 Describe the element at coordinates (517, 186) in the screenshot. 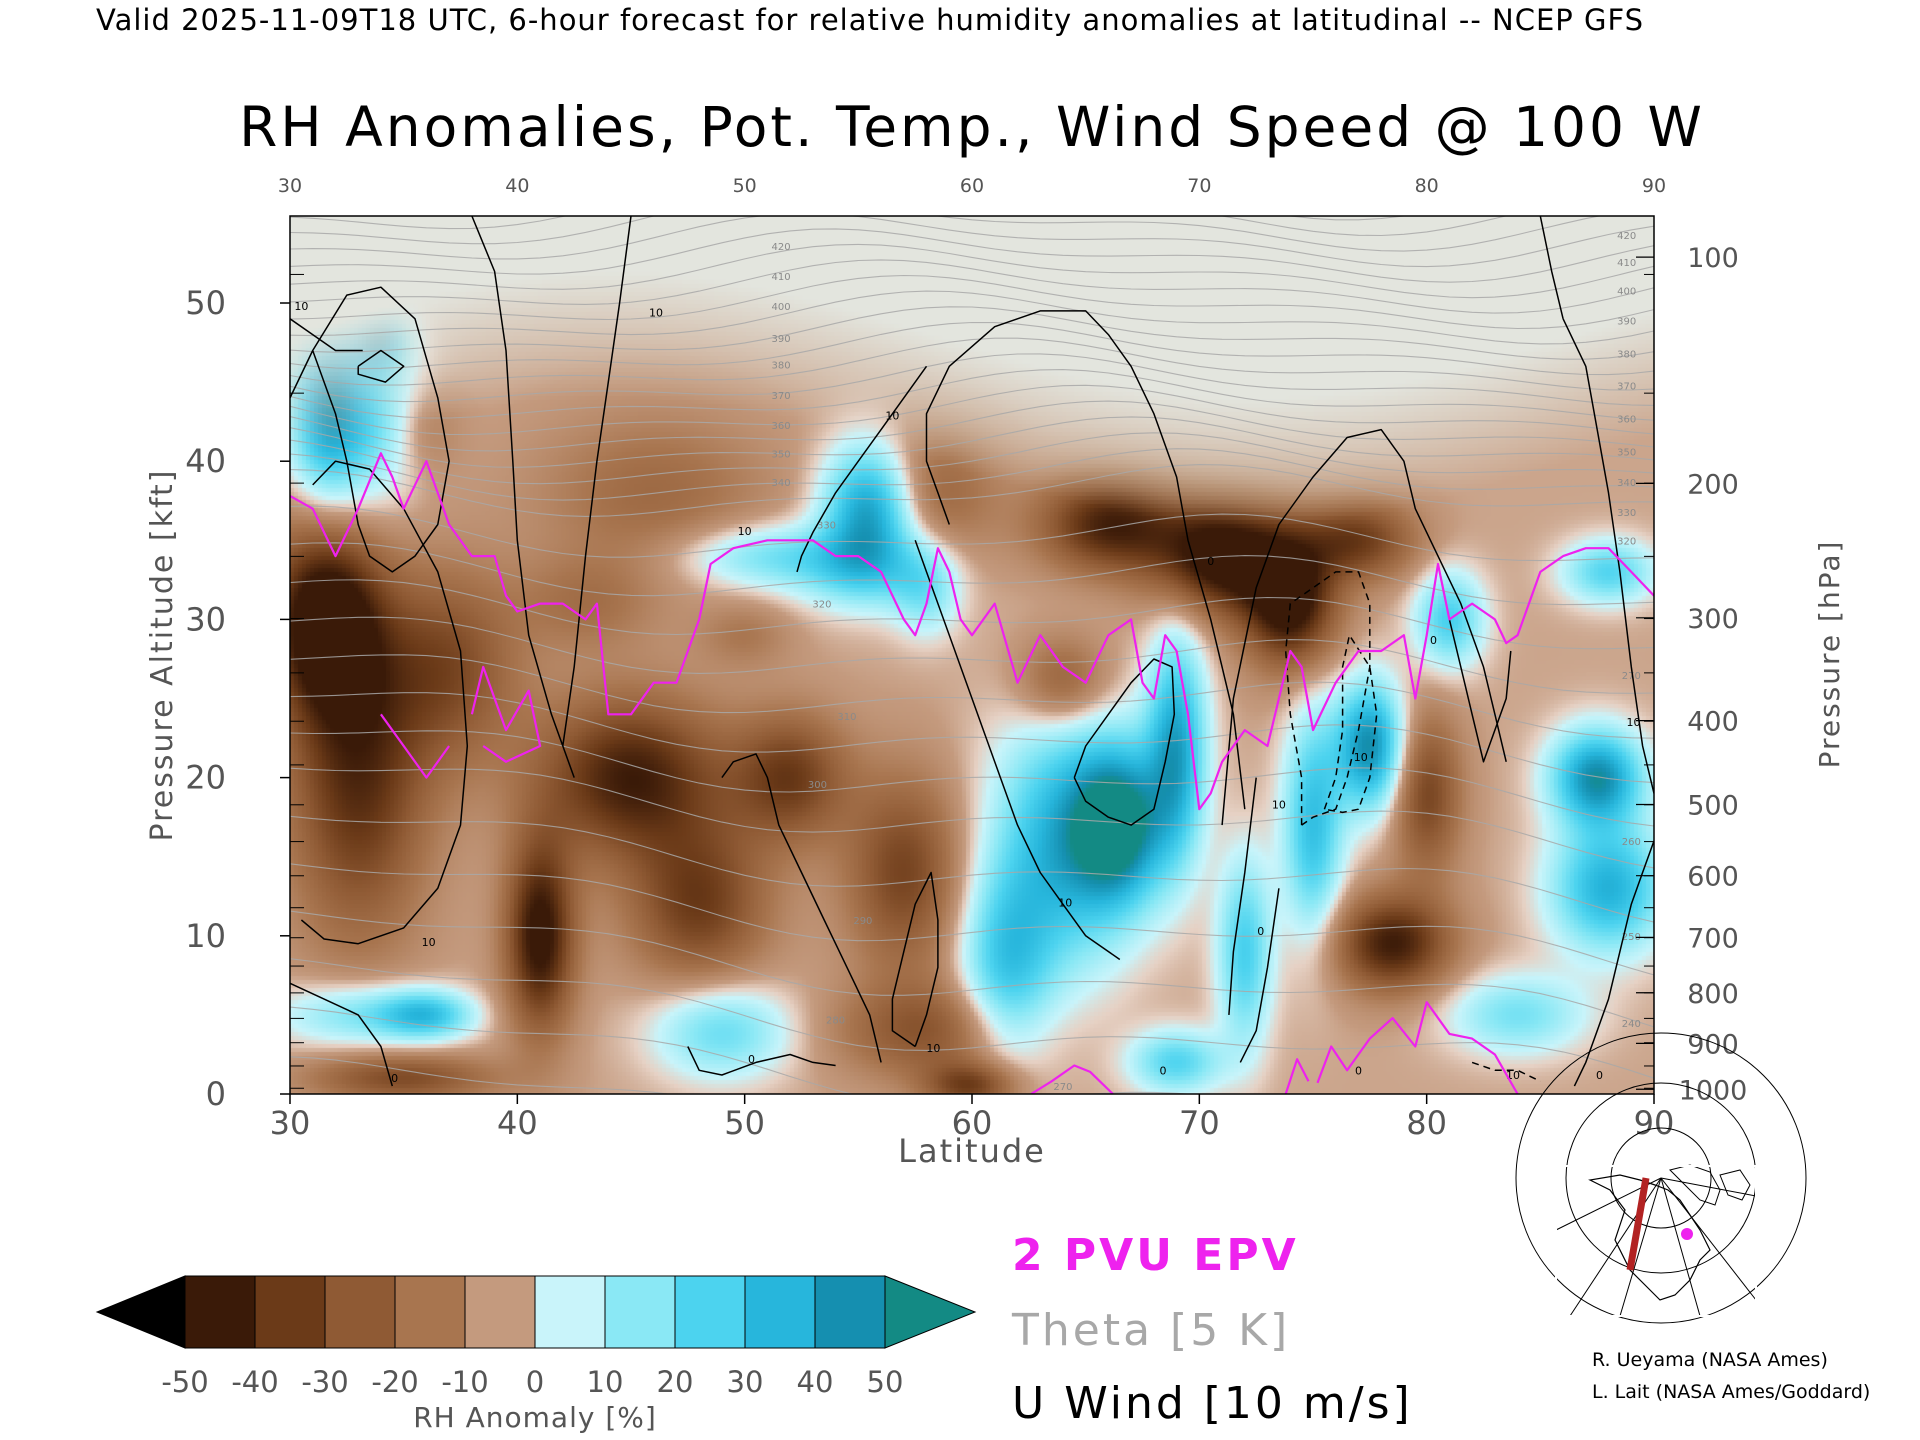

I see `top-tick-label: 40` at that location.